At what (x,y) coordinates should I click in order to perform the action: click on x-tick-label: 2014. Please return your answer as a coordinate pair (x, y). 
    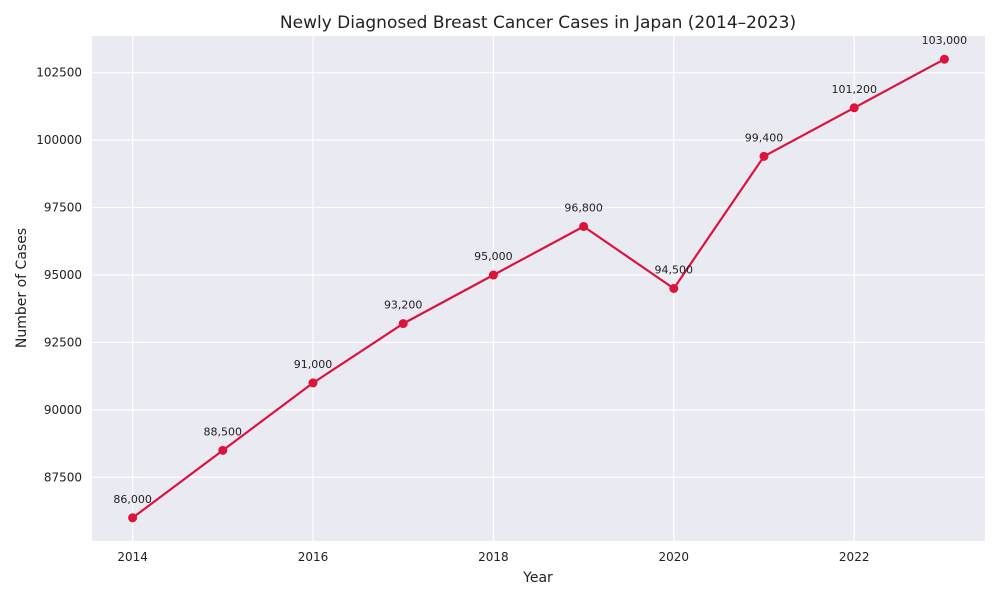
    Looking at the image, I should click on (132, 557).